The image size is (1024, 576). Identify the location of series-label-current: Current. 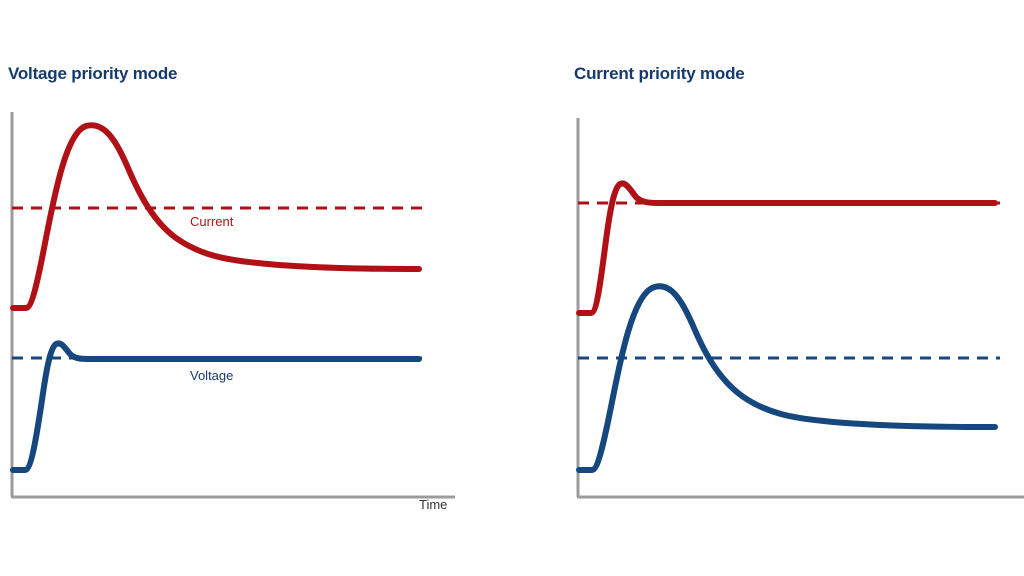
(212, 221).